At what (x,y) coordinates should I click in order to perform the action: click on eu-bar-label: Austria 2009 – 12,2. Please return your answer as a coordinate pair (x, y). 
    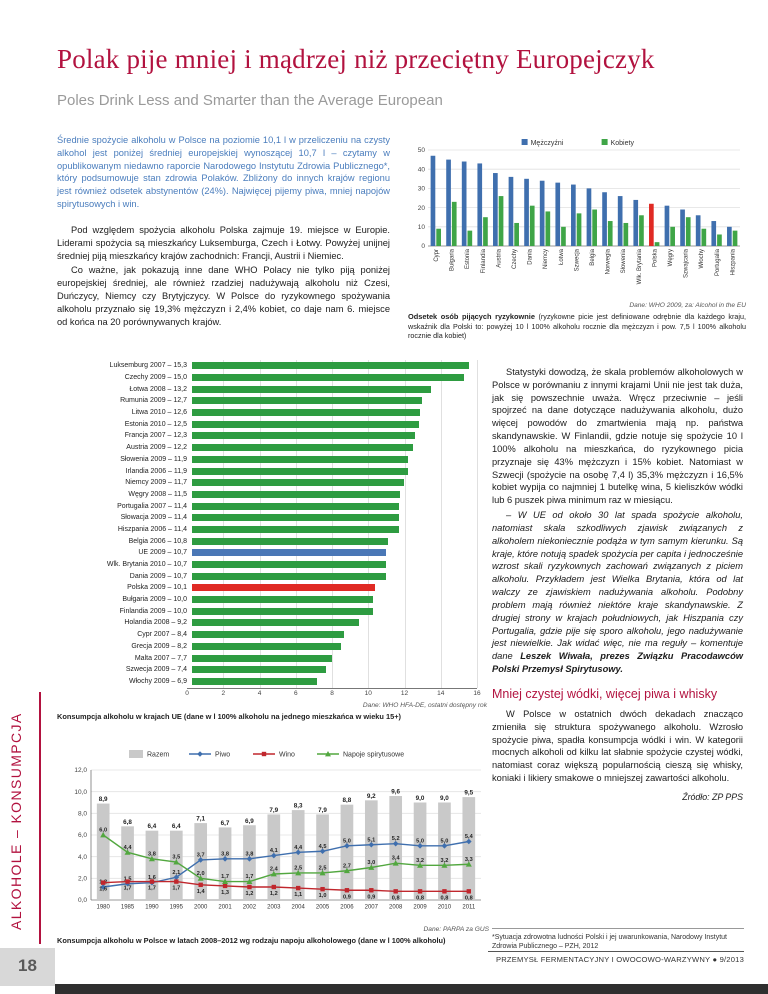
    Looking at the image, I should click on (156, 448).